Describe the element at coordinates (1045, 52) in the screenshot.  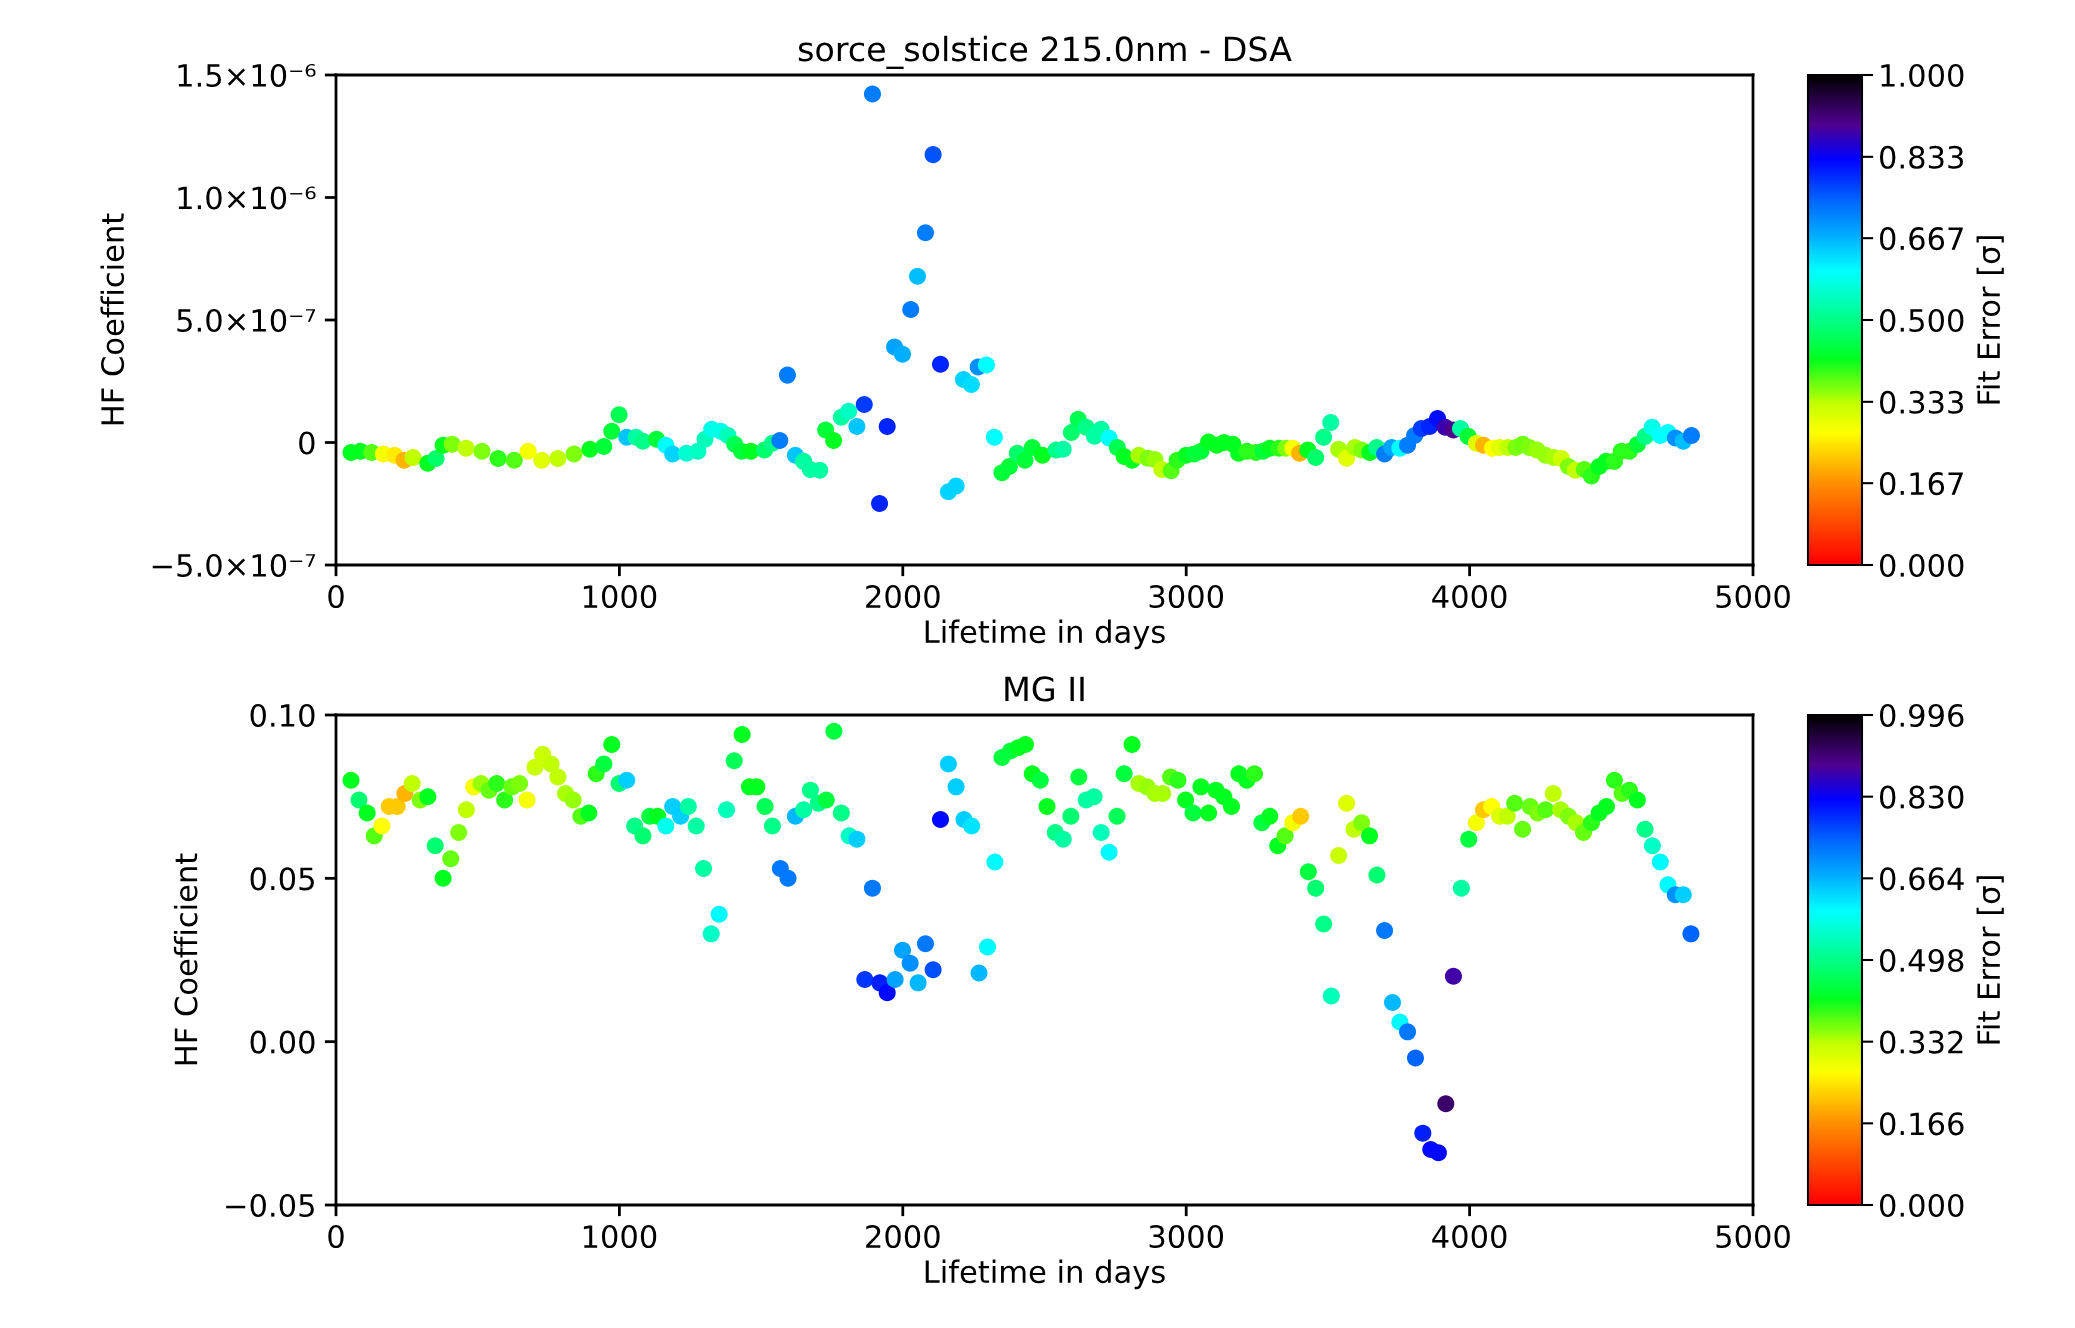
I see `chart-title: sorce_solstice 215.0nm - DSA` at that location.